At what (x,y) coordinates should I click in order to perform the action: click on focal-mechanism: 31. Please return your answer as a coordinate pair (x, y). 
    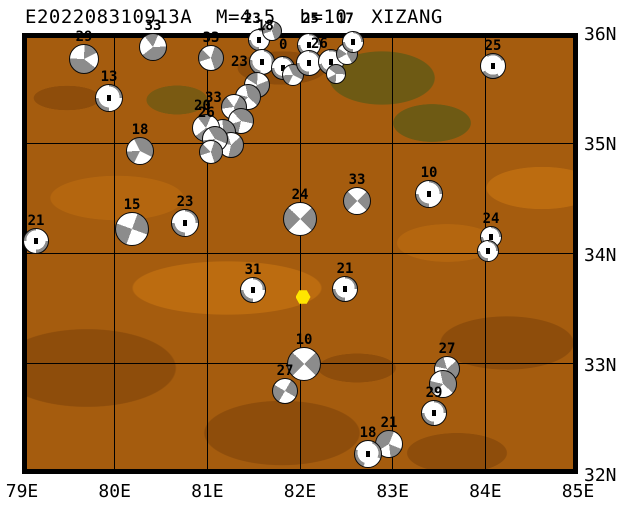
    Looking at the image, I should click on (253, 283).